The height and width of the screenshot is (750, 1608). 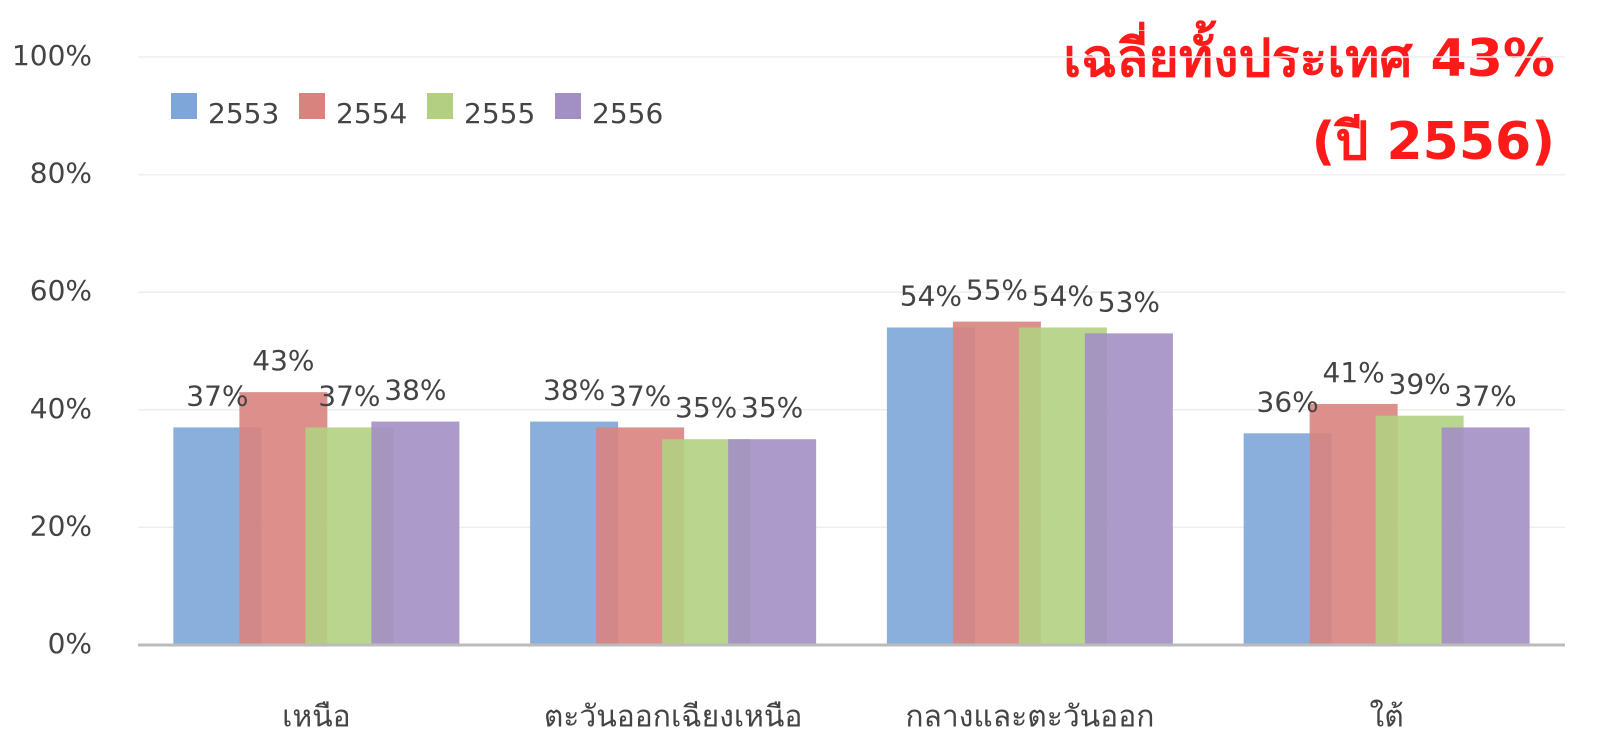 What do you see at coordinates (1129, 301) in the screenshot?
I see `value-label: 53%` at bounding box center [1129, 301].